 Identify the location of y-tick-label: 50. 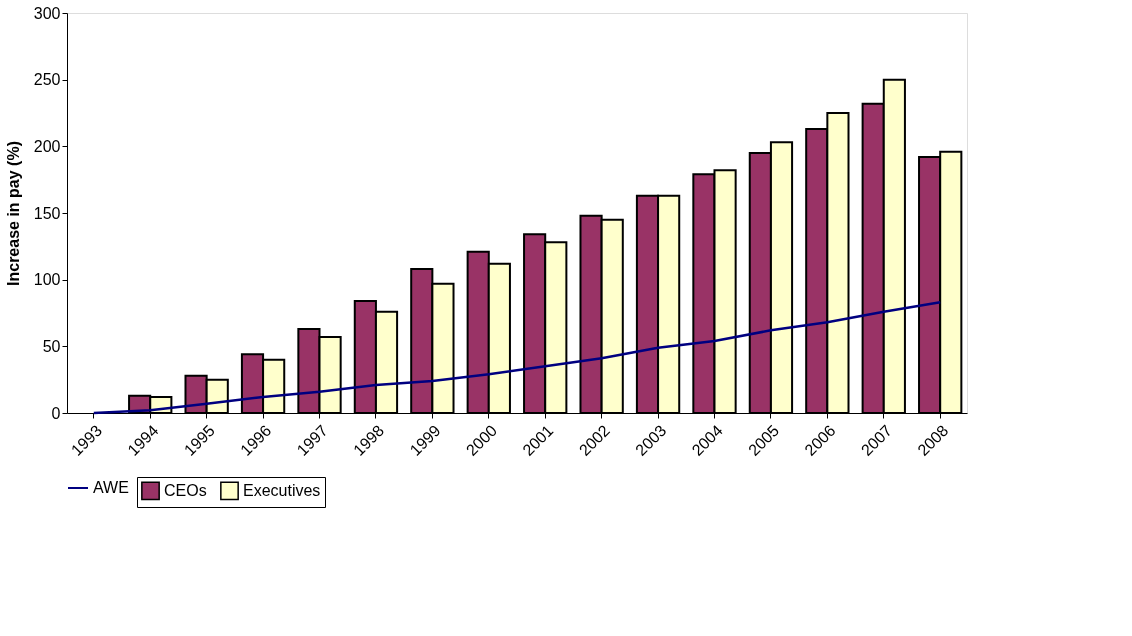
(51, 346).